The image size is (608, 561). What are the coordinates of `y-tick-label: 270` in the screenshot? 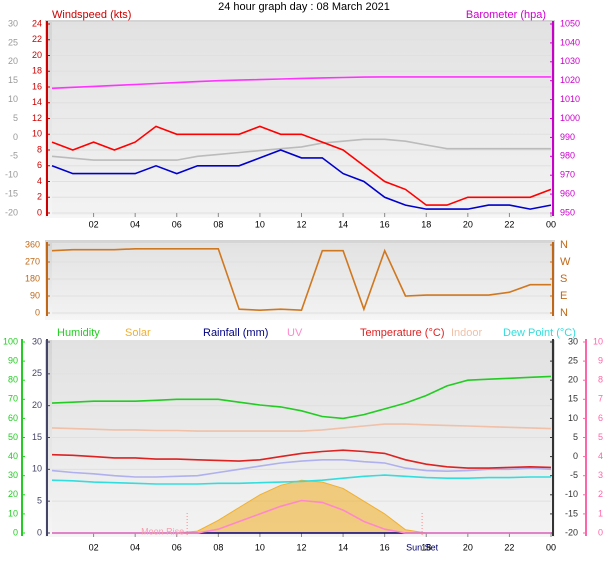 It's located at (32, 261).